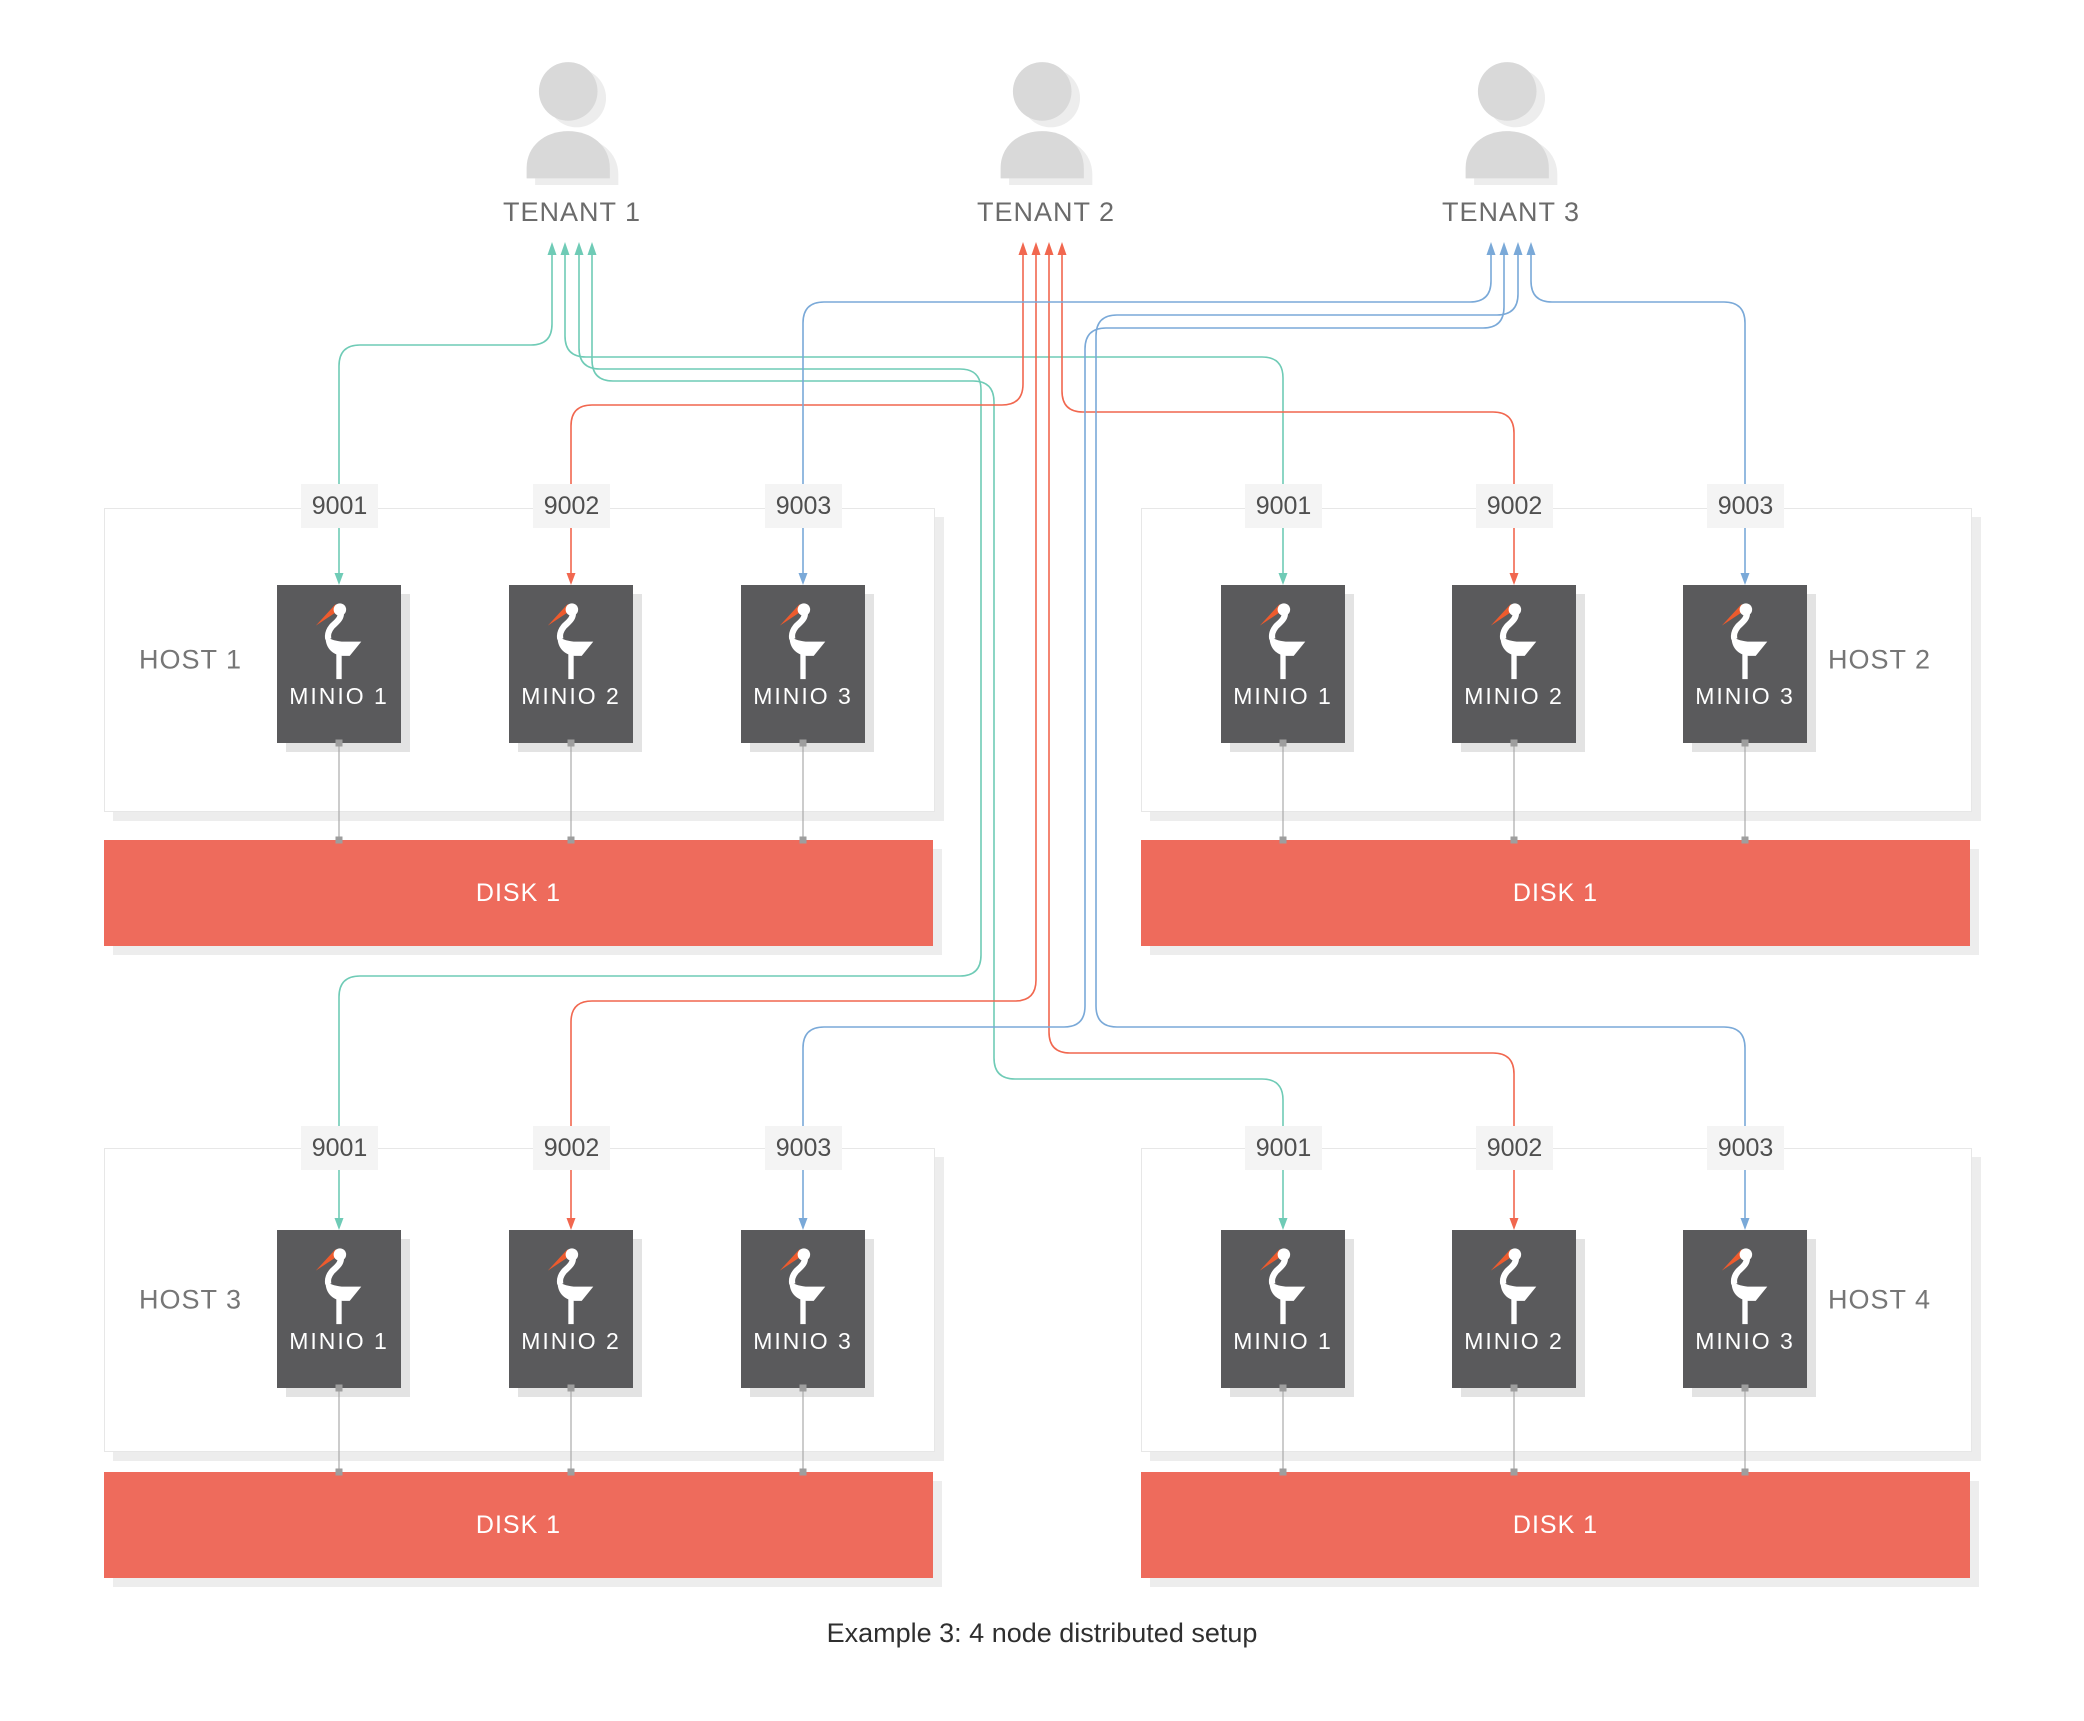 This screenshot has height=1721, width=2084. What do you see at coordinates (572, 212) in the screenshot?
I see `tenant-1-label: TENANT 1` at bounding box center [572, 212].